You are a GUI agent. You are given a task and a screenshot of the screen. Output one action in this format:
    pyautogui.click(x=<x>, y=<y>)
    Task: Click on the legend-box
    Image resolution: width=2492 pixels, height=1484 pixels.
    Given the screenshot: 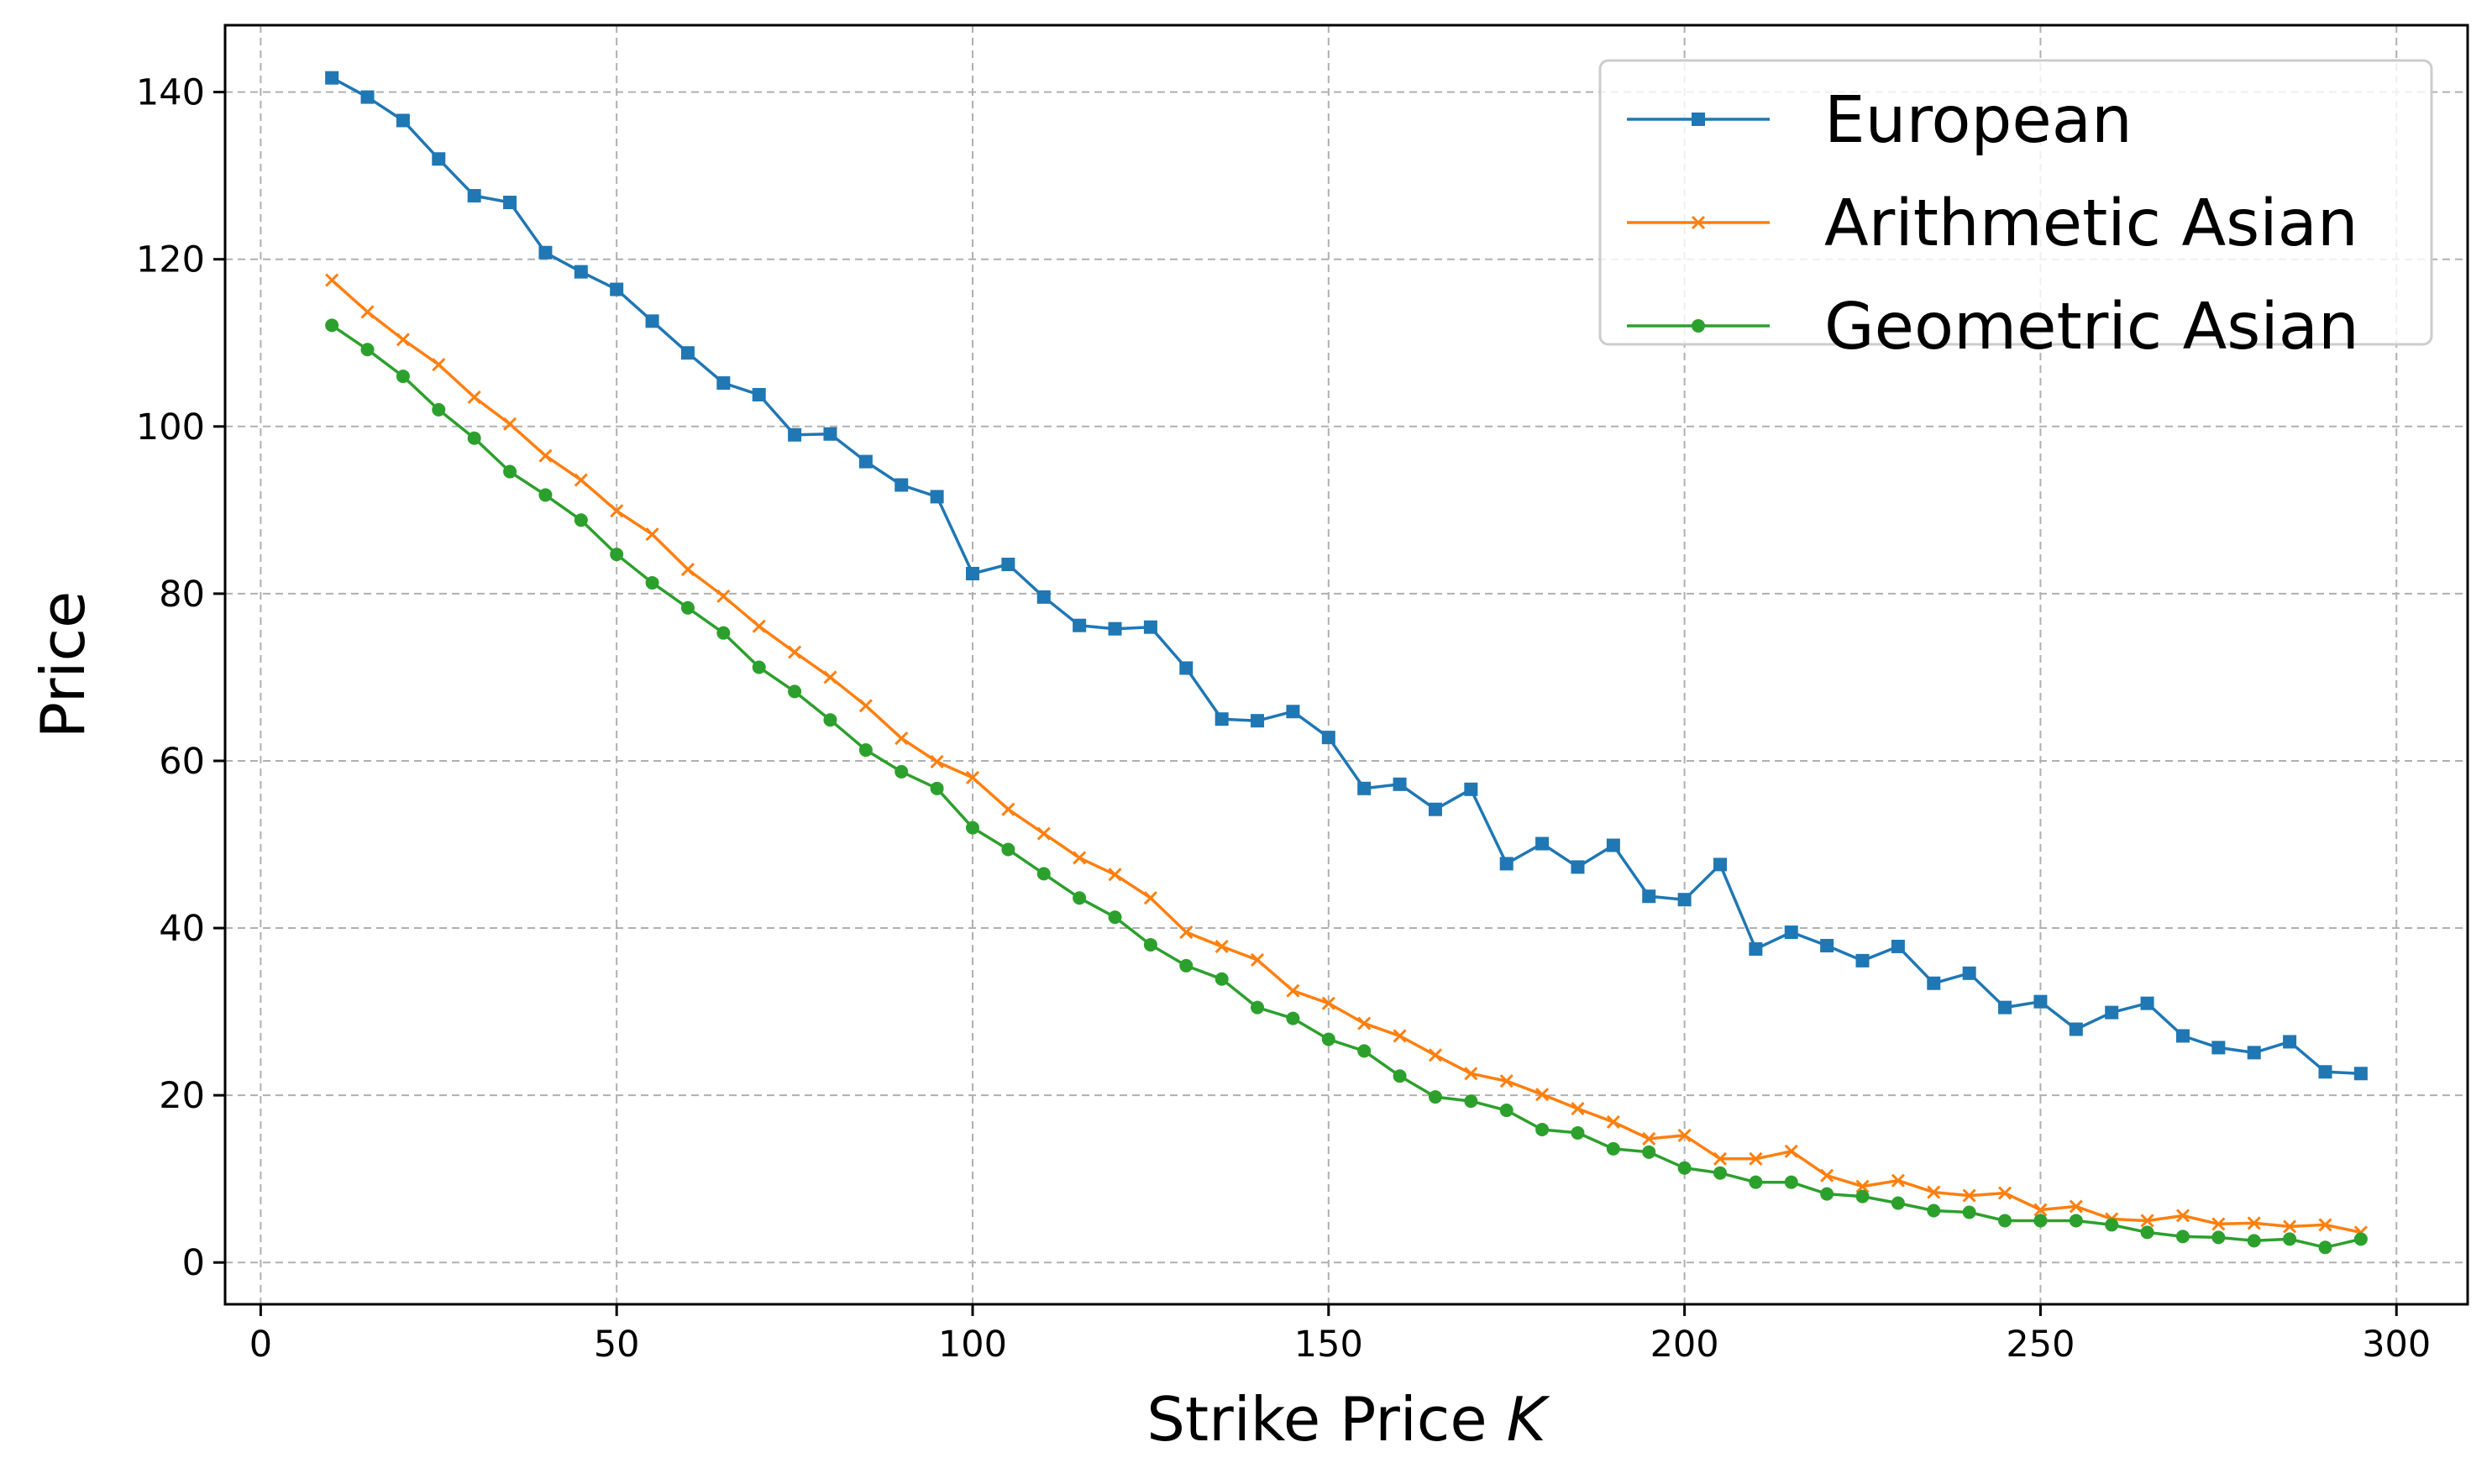 What is the action you would take?
    pyautogui.click(x=2016, y=203)
    